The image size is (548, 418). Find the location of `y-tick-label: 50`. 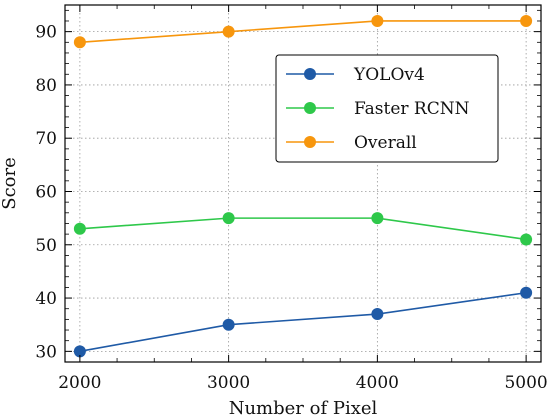

y-tick-label: 50 is located at coordinates (46, 246).